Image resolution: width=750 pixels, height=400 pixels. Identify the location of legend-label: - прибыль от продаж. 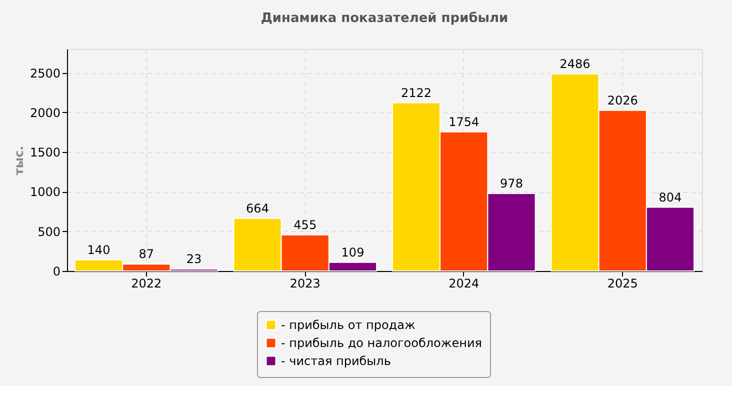
(348, 325).